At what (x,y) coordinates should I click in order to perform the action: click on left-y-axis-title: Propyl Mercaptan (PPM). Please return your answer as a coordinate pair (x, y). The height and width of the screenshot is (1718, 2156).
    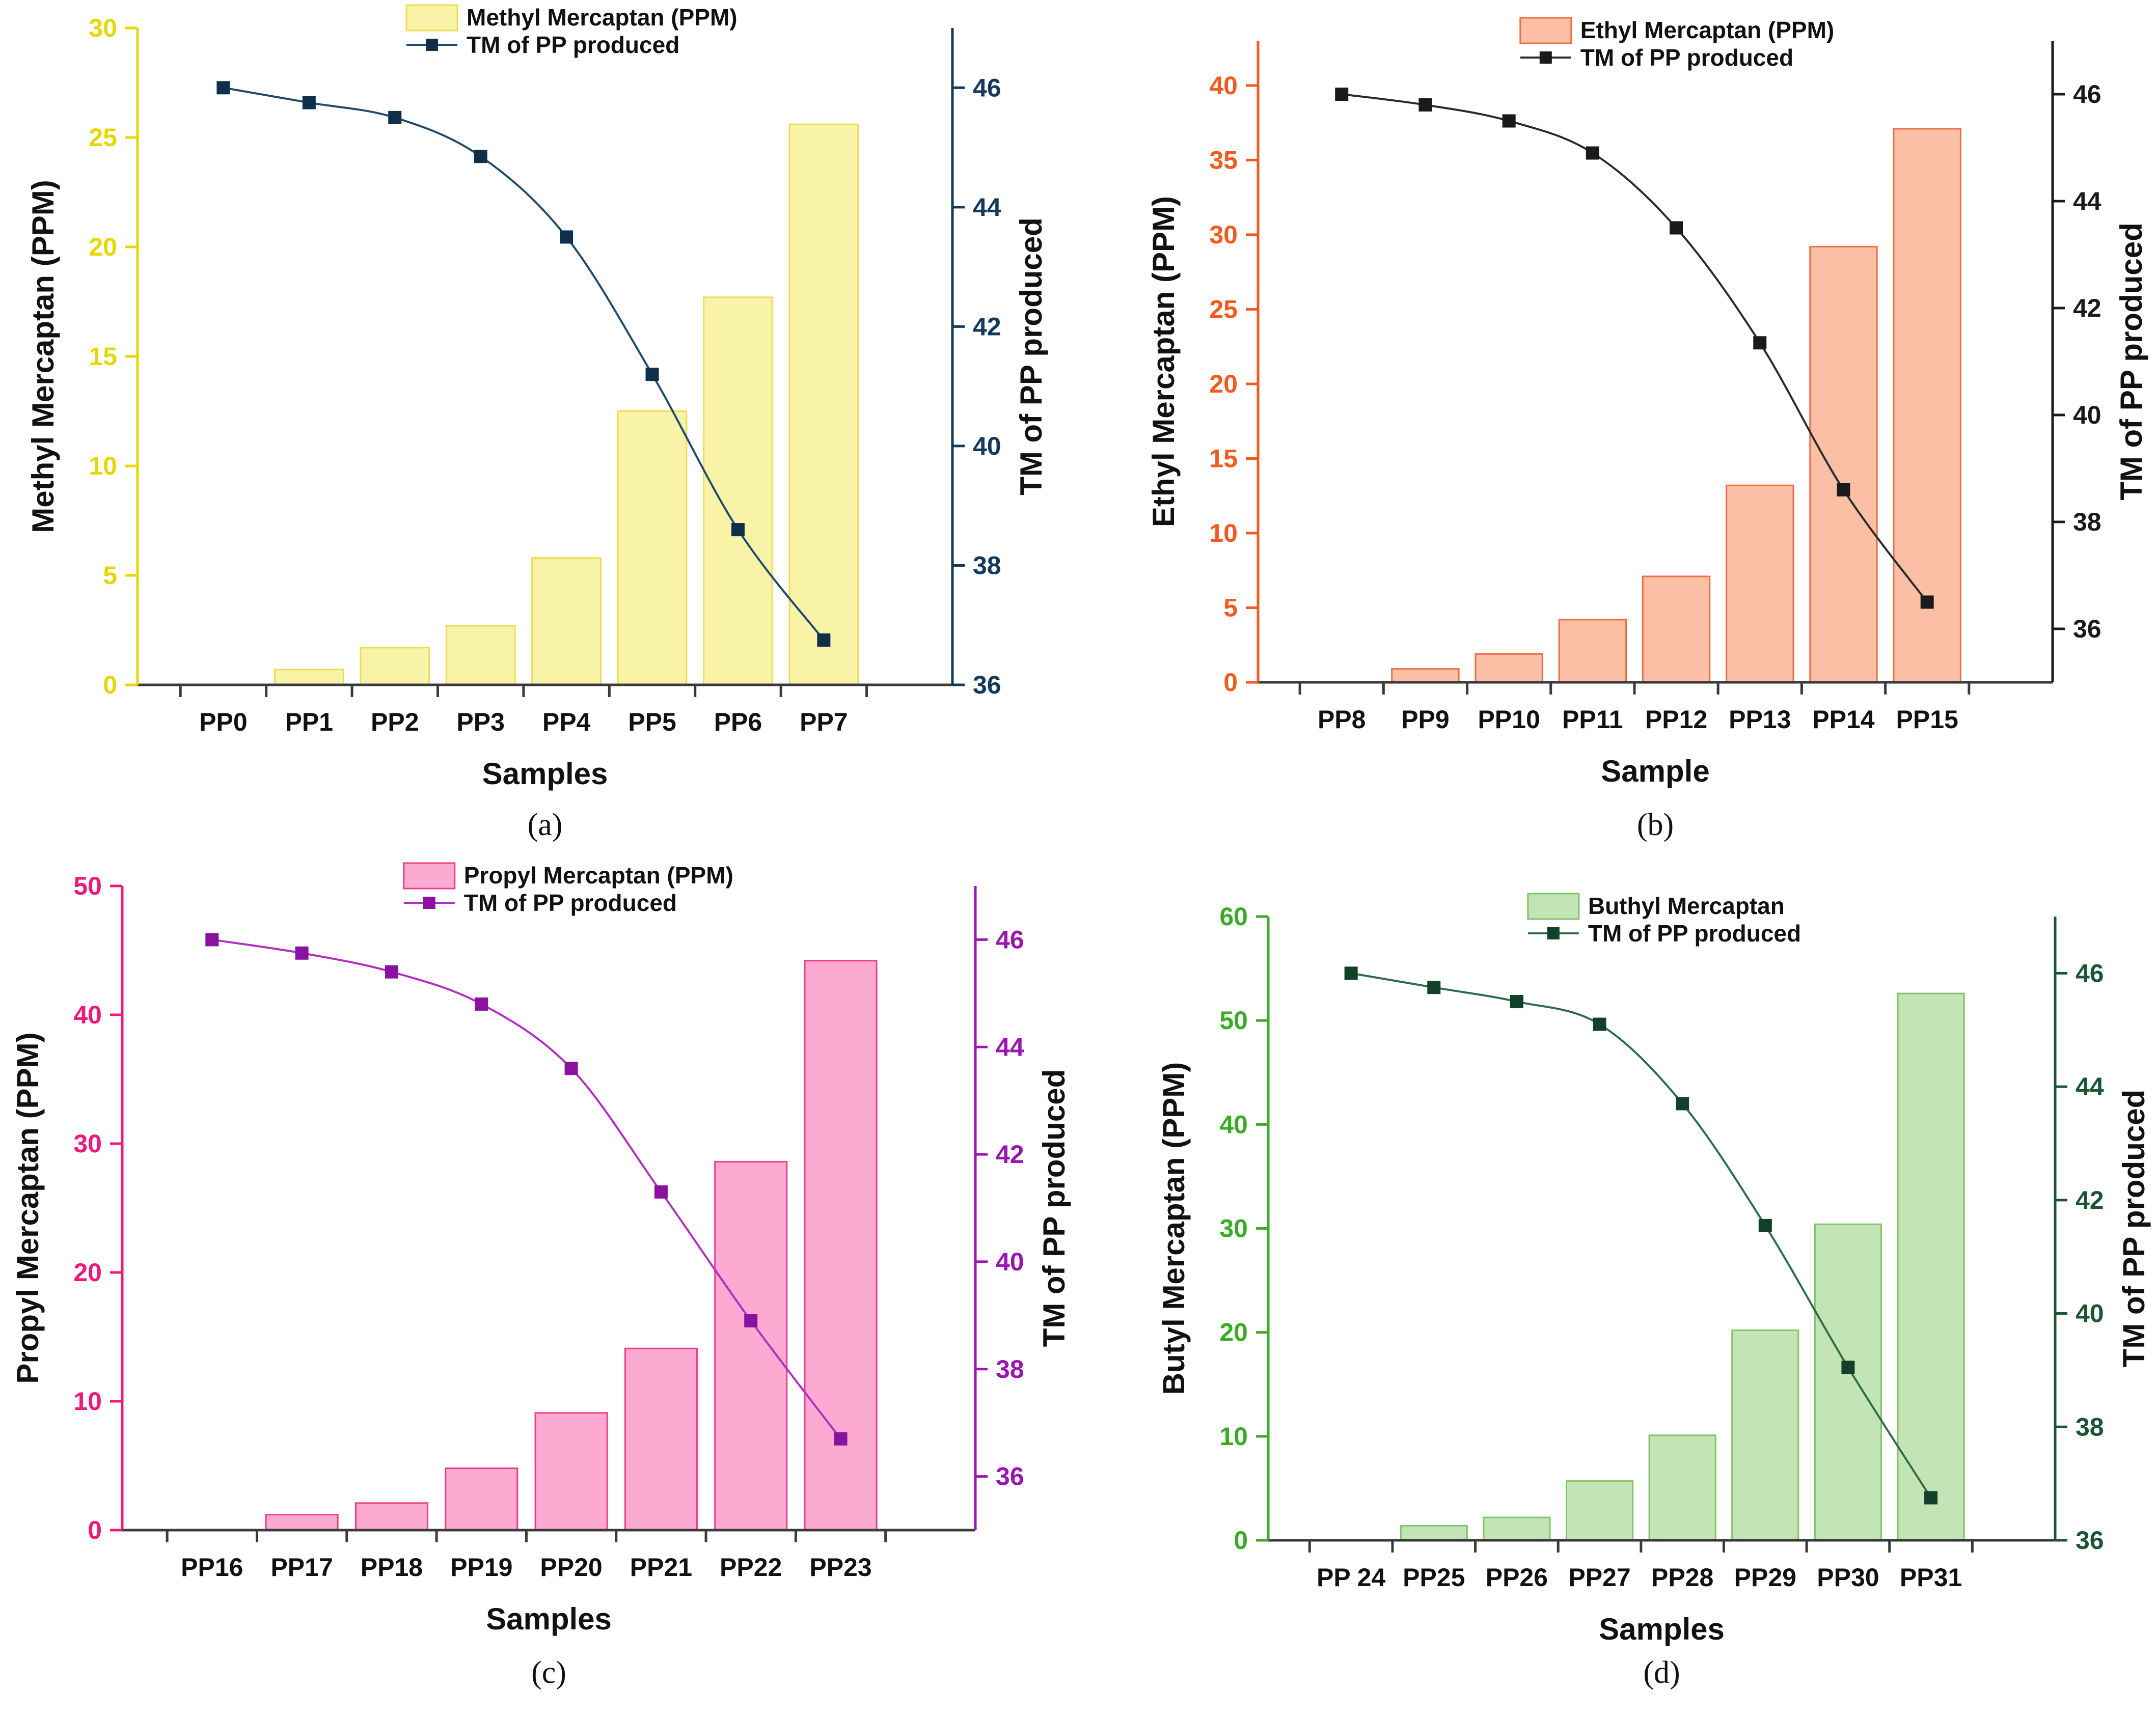
    Looking at the image, I should click on (28, 1207).